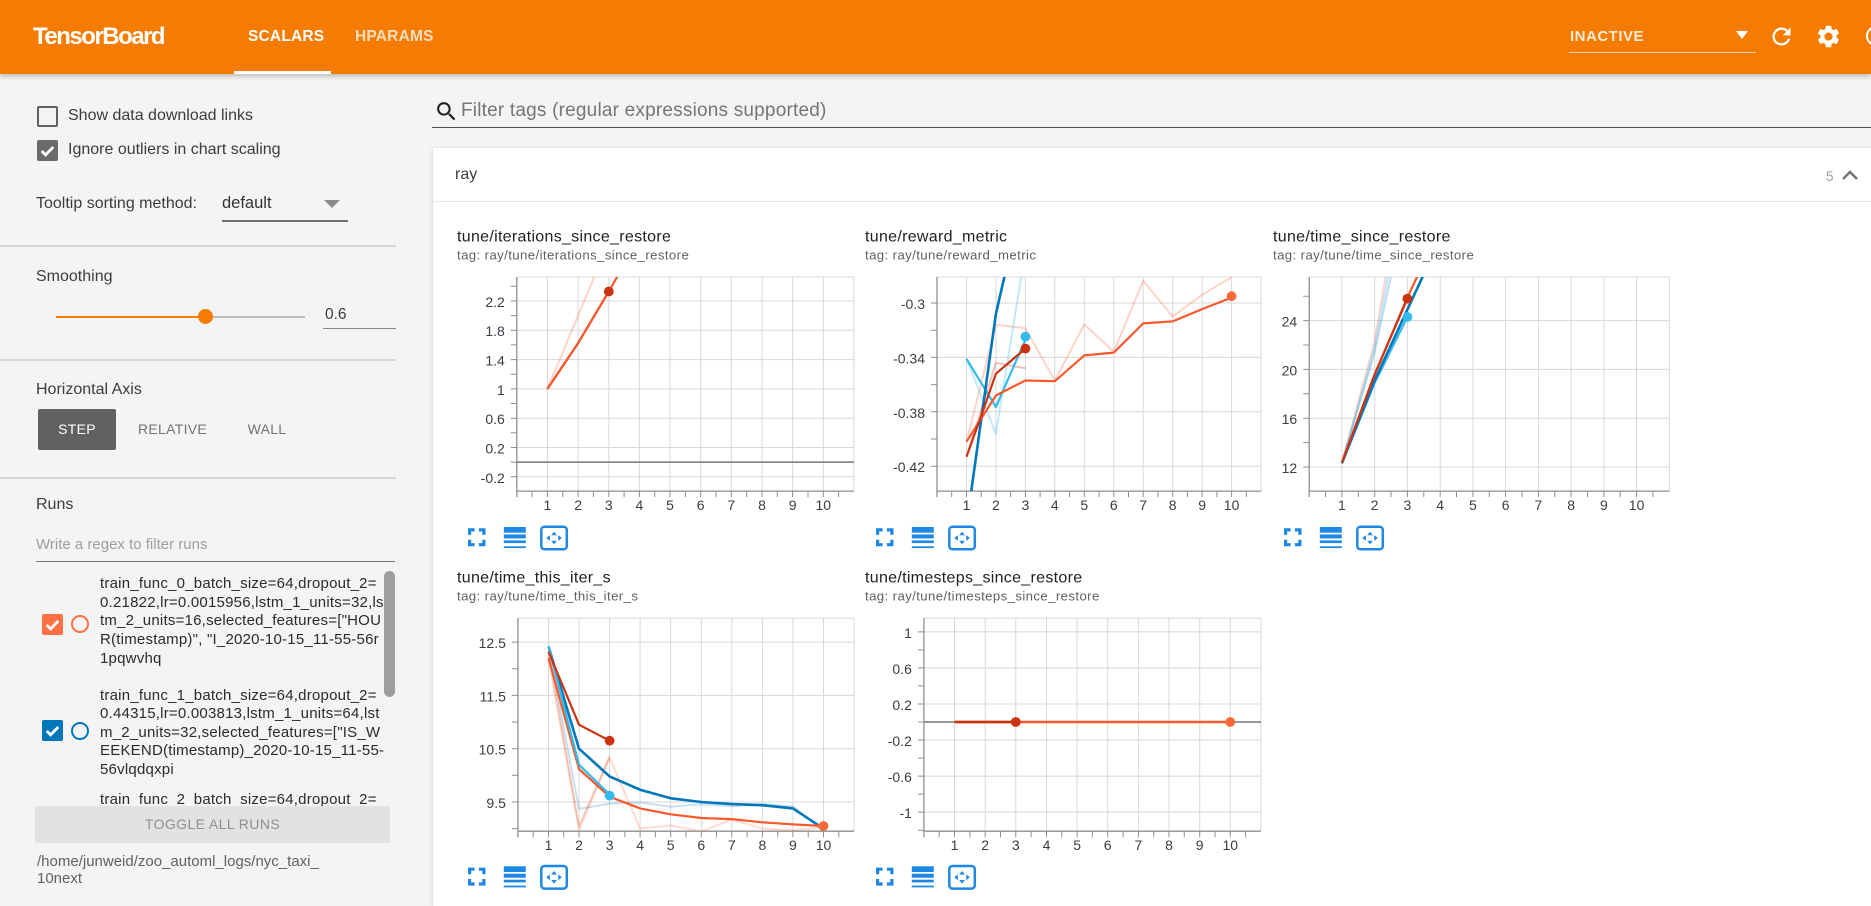 The image size is (1871, 906). What do you see at coordinates (495, 331) in the screenshot?
I see `svg-text: 1.8` at bounding box center [495, 331].